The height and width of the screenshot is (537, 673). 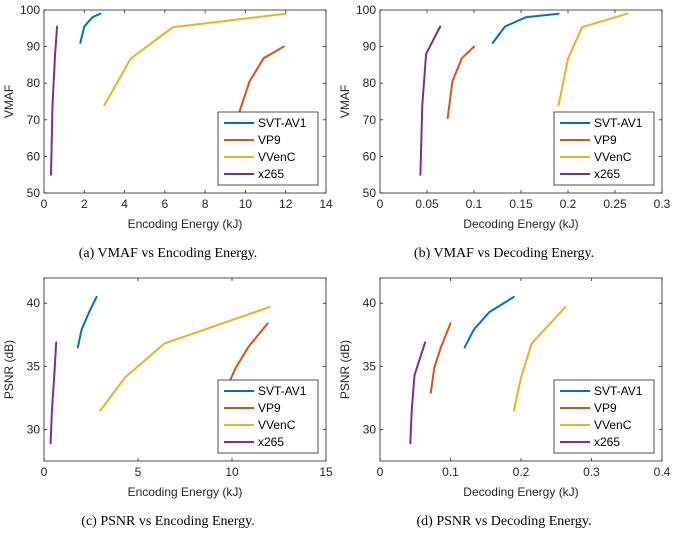 What do you see at coordinates (427, 204) in the screenshot?
I see `x-tick-label: 0.05` at bounding box center [427, 204].